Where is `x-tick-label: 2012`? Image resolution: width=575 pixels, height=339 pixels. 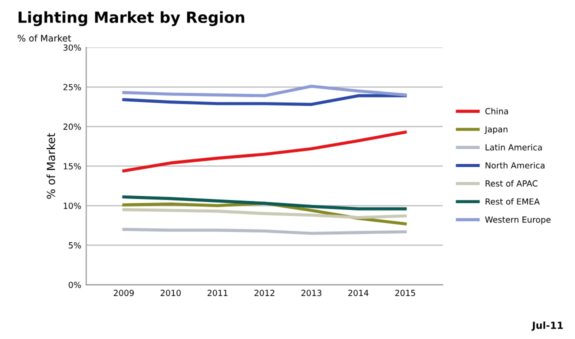 x-tick-label: 2012 is located at coordinates (264, 293).